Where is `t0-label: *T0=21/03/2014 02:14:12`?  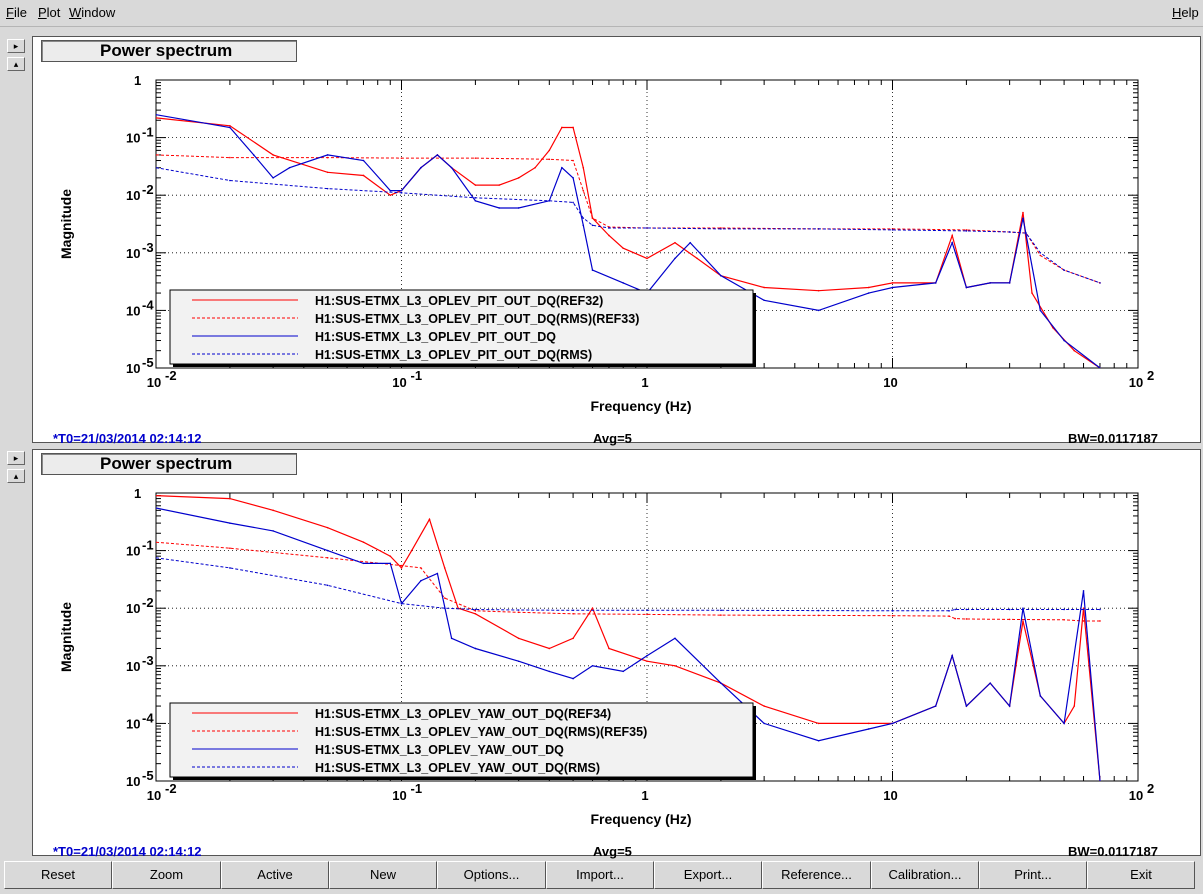 t0-label: *T0=21/03/2014 02:14:12 is located at coordinates (127, 438).